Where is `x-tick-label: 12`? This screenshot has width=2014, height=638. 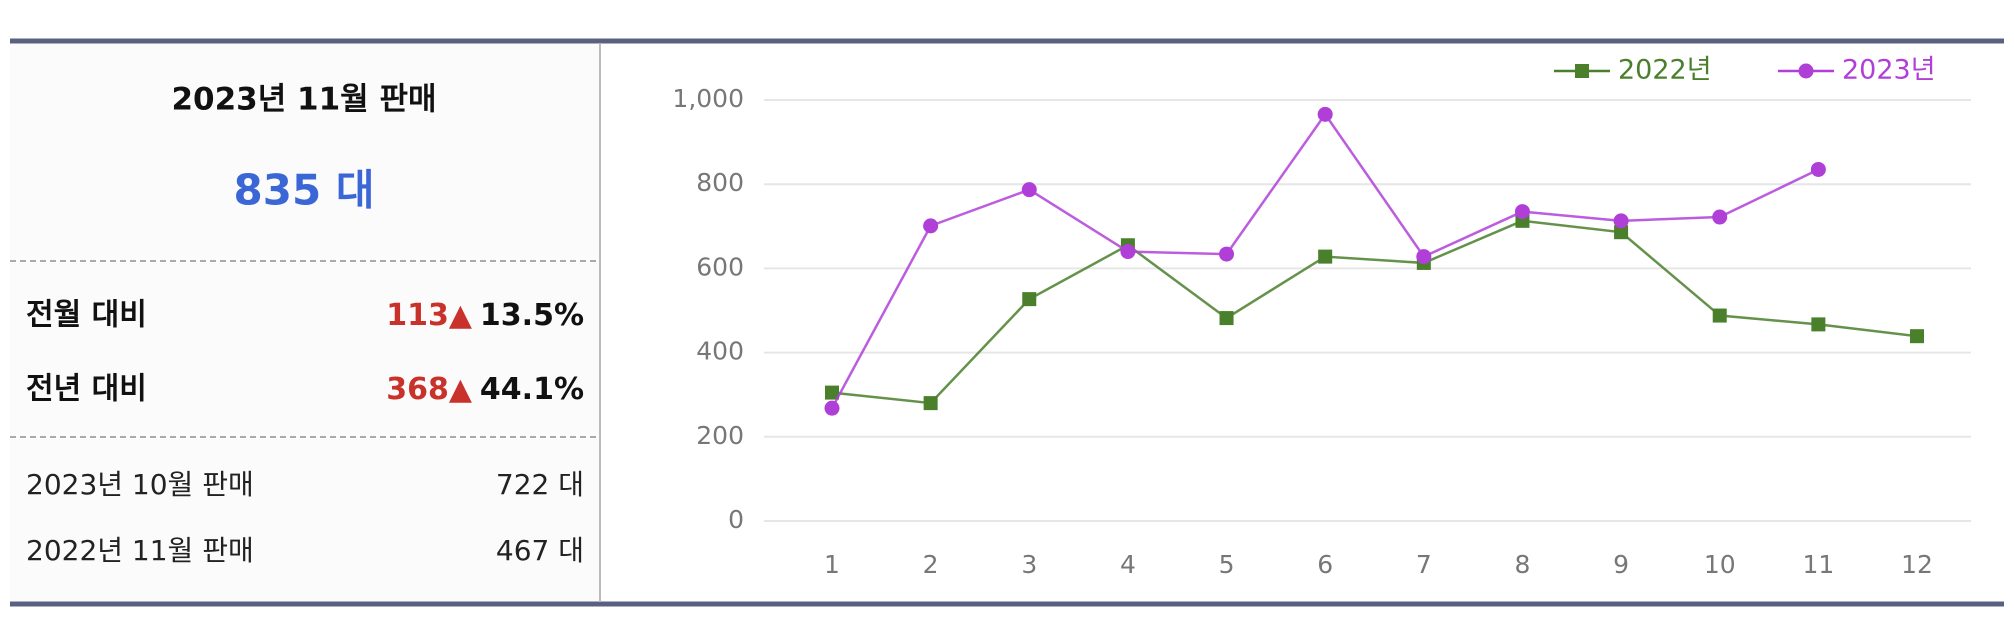 x-tick-label: 12 is located at coordinates (1917, 564).